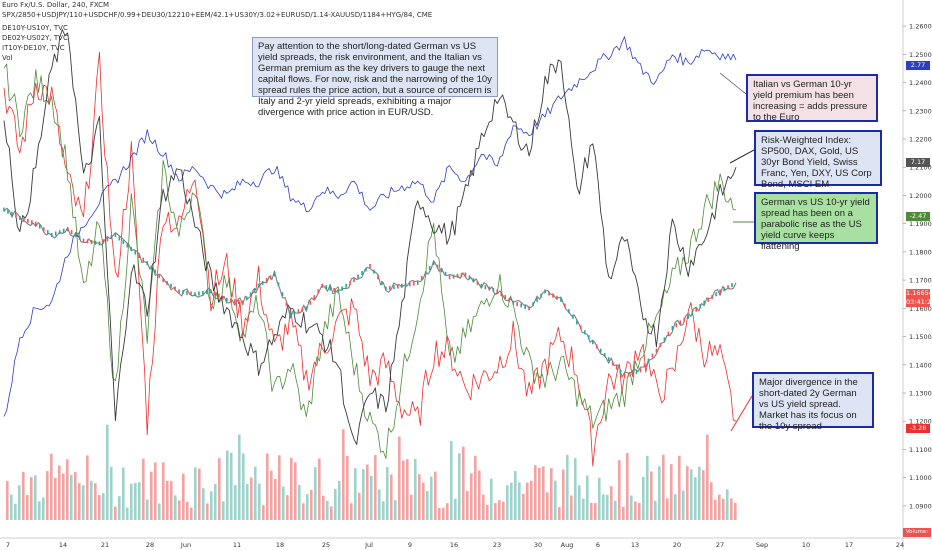 This screenshot has height=550, width=932. I want to click on x-tick-label: 28, so click(150, 545).